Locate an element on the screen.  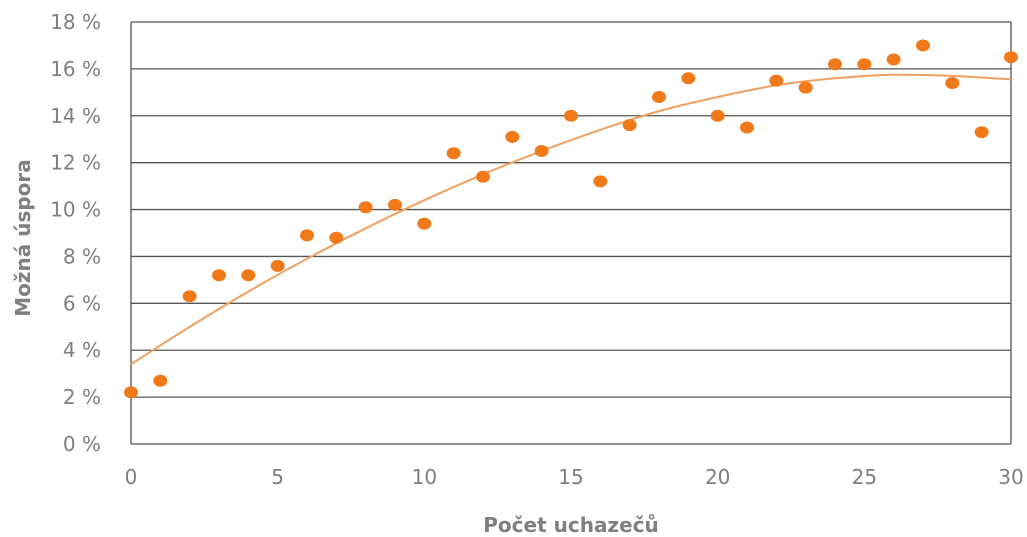
x-tick-label: 15 is located at coordinates (570, 477).